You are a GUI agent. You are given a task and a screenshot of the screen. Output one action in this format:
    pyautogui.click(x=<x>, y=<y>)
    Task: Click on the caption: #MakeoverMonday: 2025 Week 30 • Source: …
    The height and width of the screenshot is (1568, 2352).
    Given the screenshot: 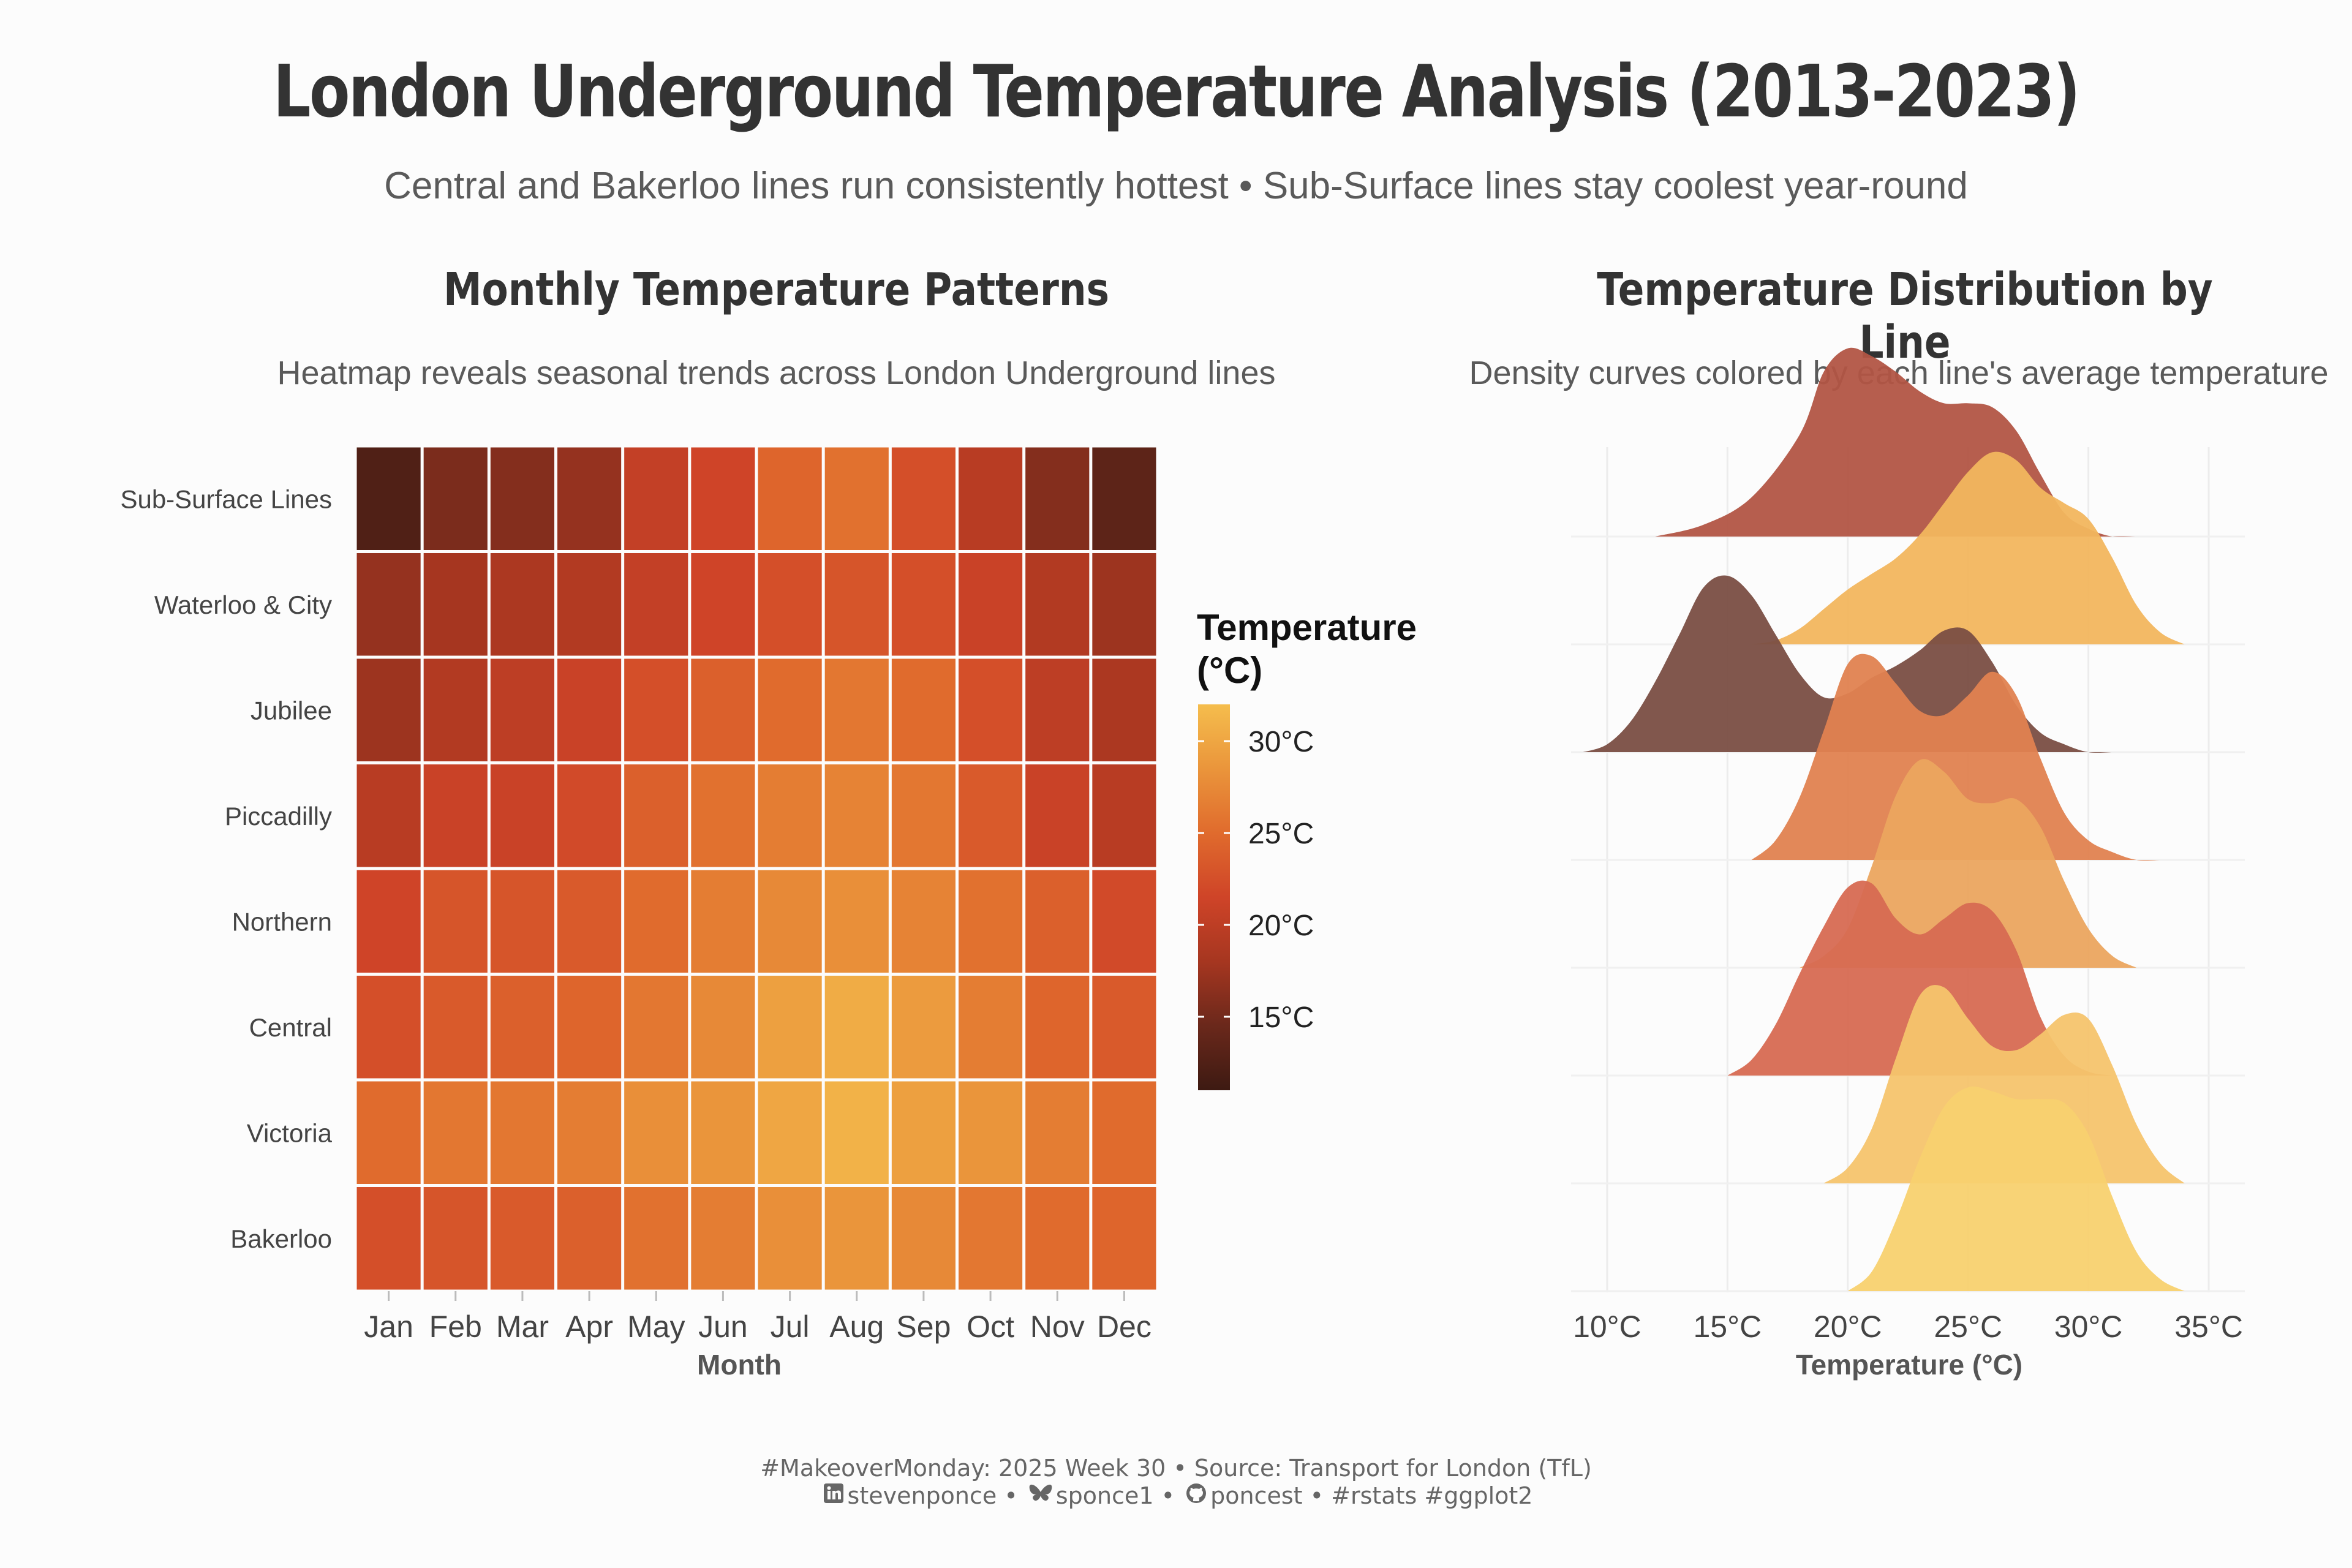 What is the action you would take?
    pyautogui.click(x=1176, y=1482)
    